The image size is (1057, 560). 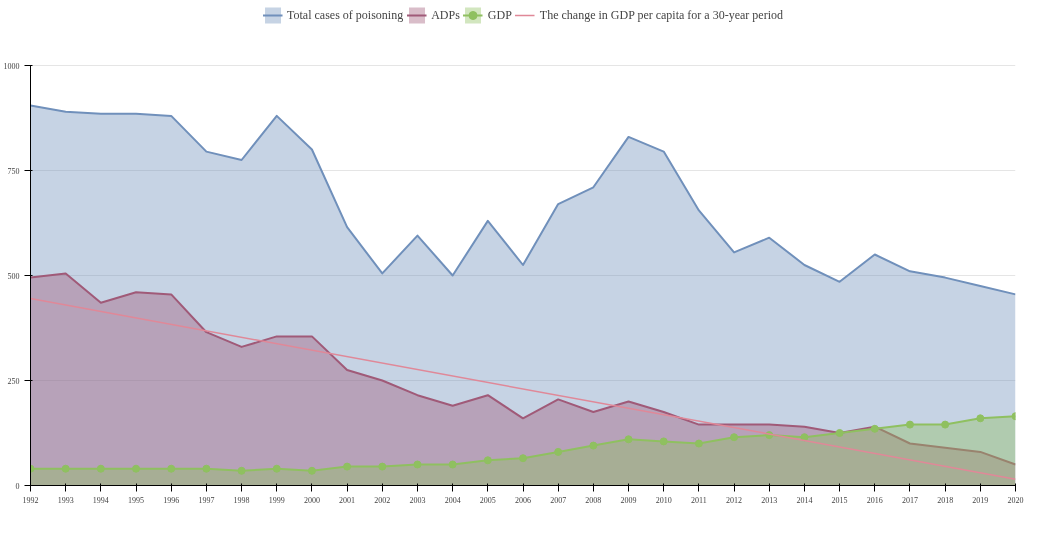 What do you see at coordinates (661, 15) in the screenshot?
I see `legend-label: The change in GDP per capita for a 30-year period` at bounding box center [661, 15].